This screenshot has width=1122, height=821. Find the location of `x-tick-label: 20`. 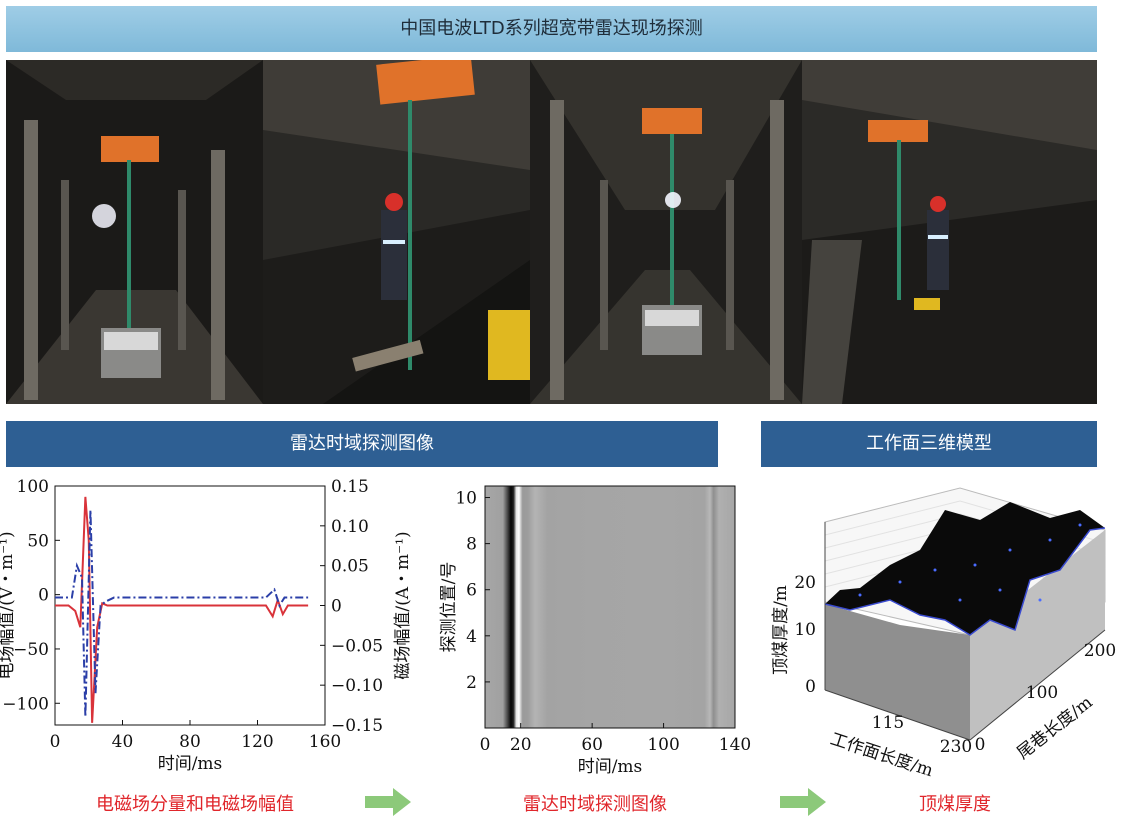

x-tick-label: 20 is located at coordinates (521, 745).